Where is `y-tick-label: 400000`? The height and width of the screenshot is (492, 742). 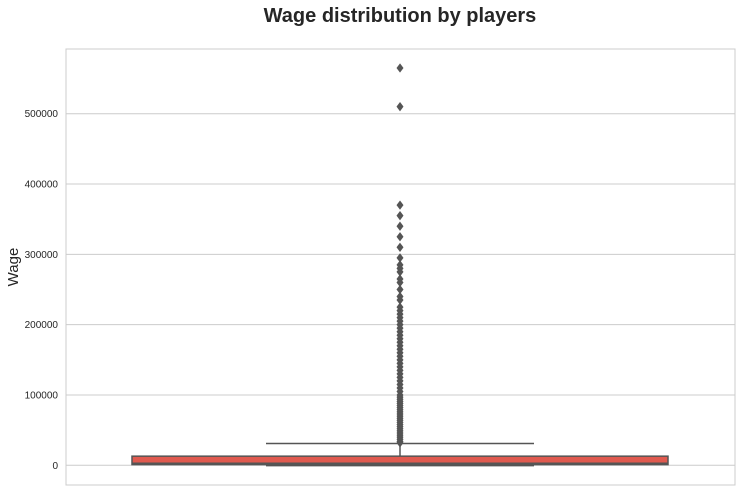 y-tick-label: 400000 is located at coordinates (42, 185).